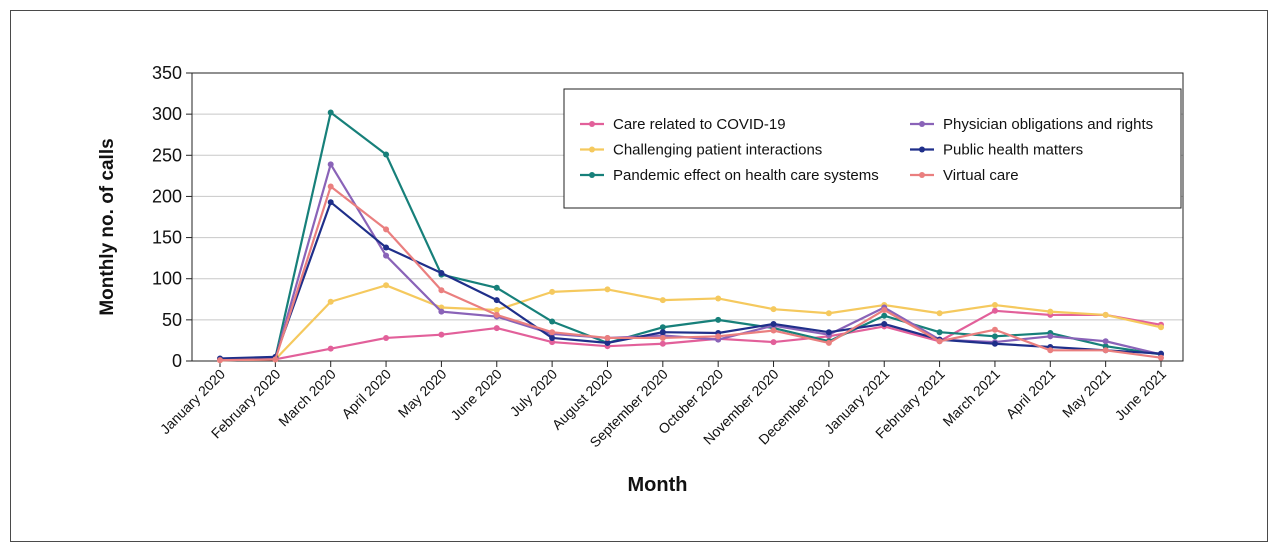 This screenshot has height=556, width=1280. I want to click on legend-box, so click(872, 148).